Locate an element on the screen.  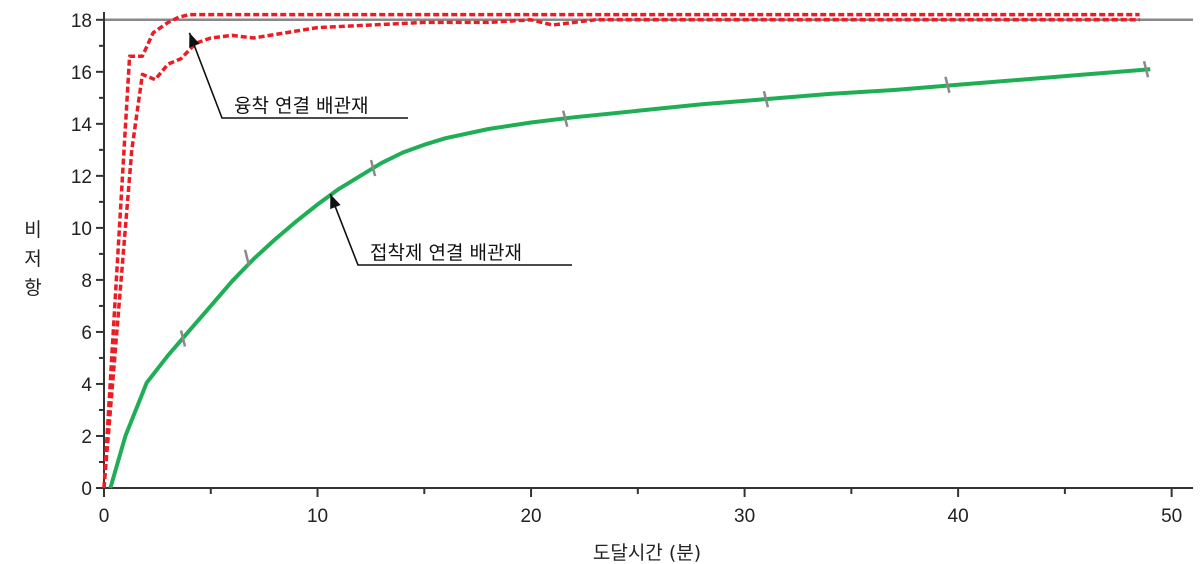
y-tick-label: 6 is located at coordinates (86, 333).